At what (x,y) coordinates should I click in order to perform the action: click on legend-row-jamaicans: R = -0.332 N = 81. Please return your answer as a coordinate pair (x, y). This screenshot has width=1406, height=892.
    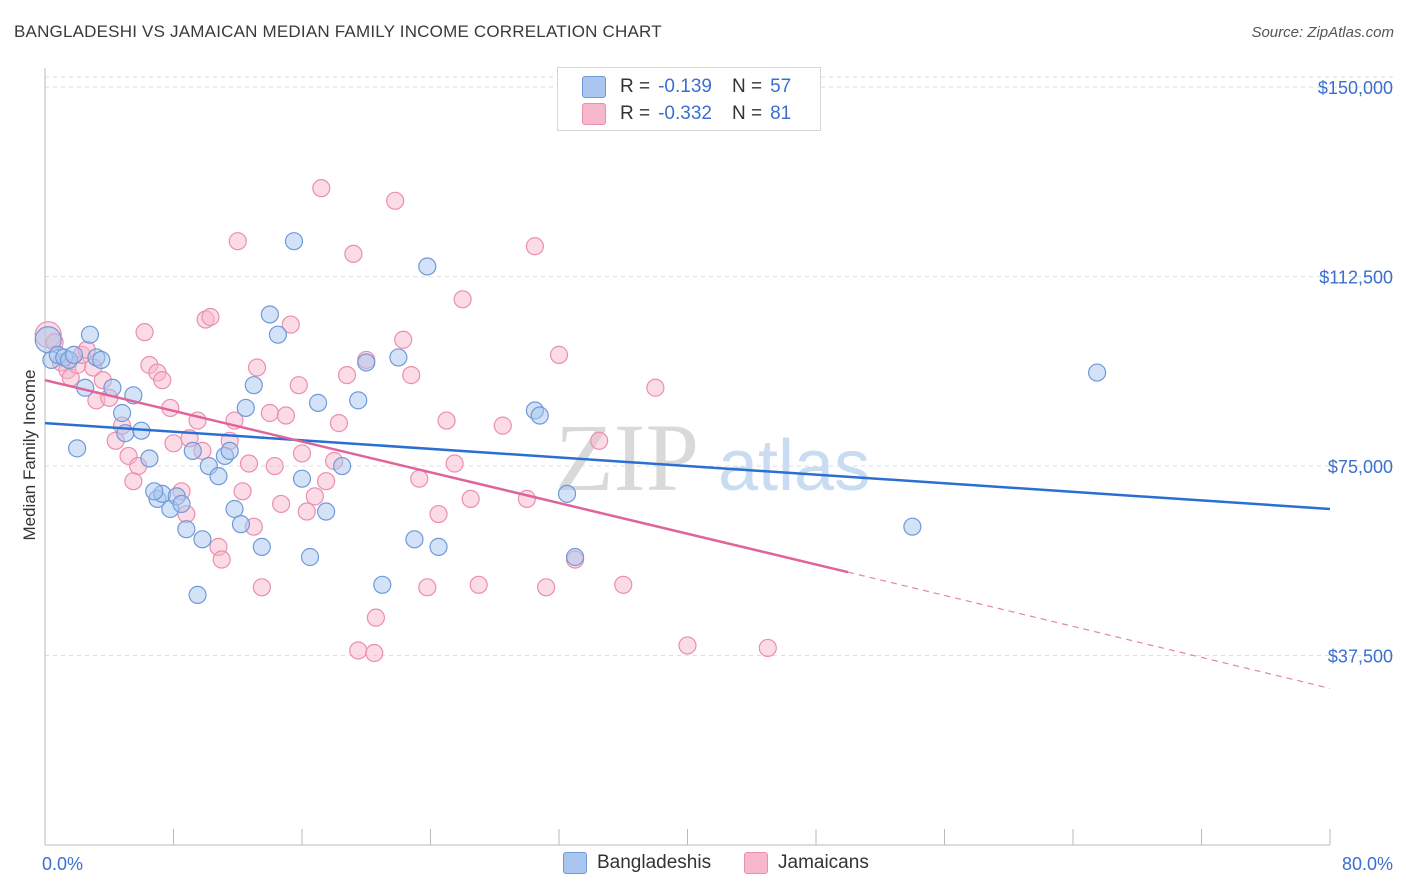
    Looking at the image, I should click on (686, 114).